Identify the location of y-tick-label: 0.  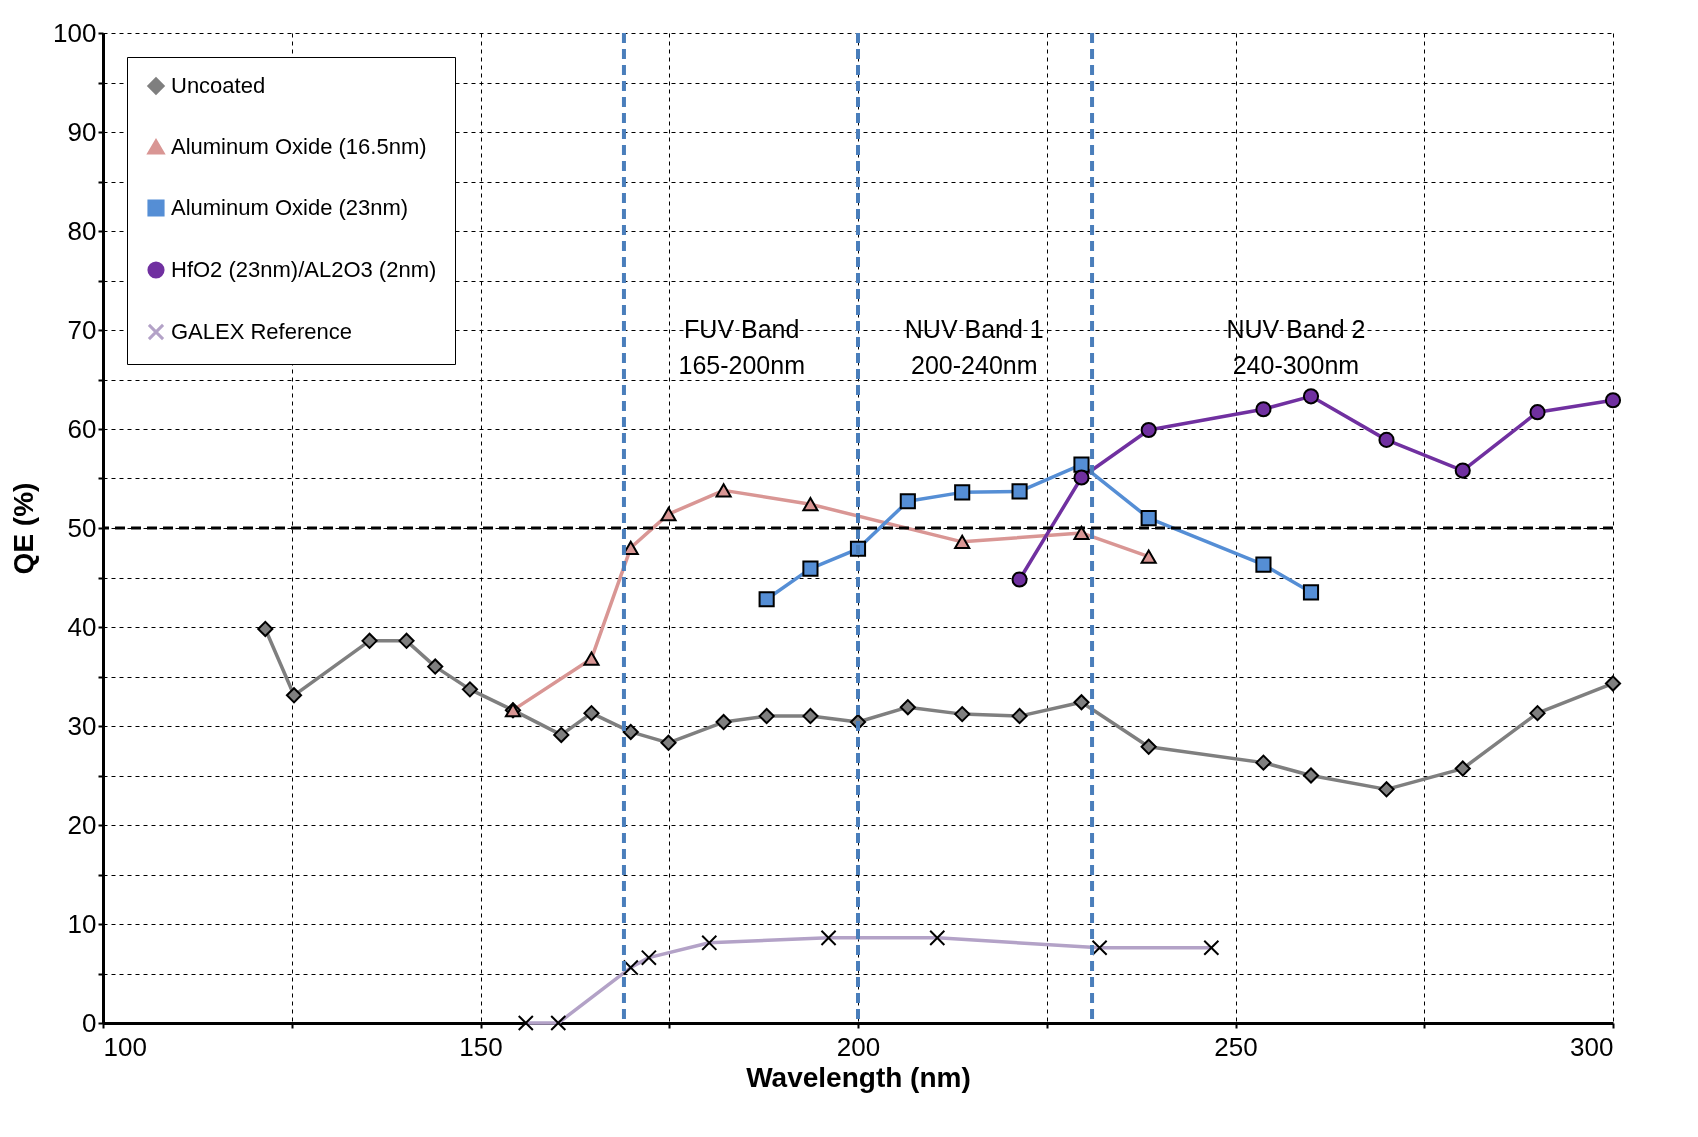
(89, 1022).